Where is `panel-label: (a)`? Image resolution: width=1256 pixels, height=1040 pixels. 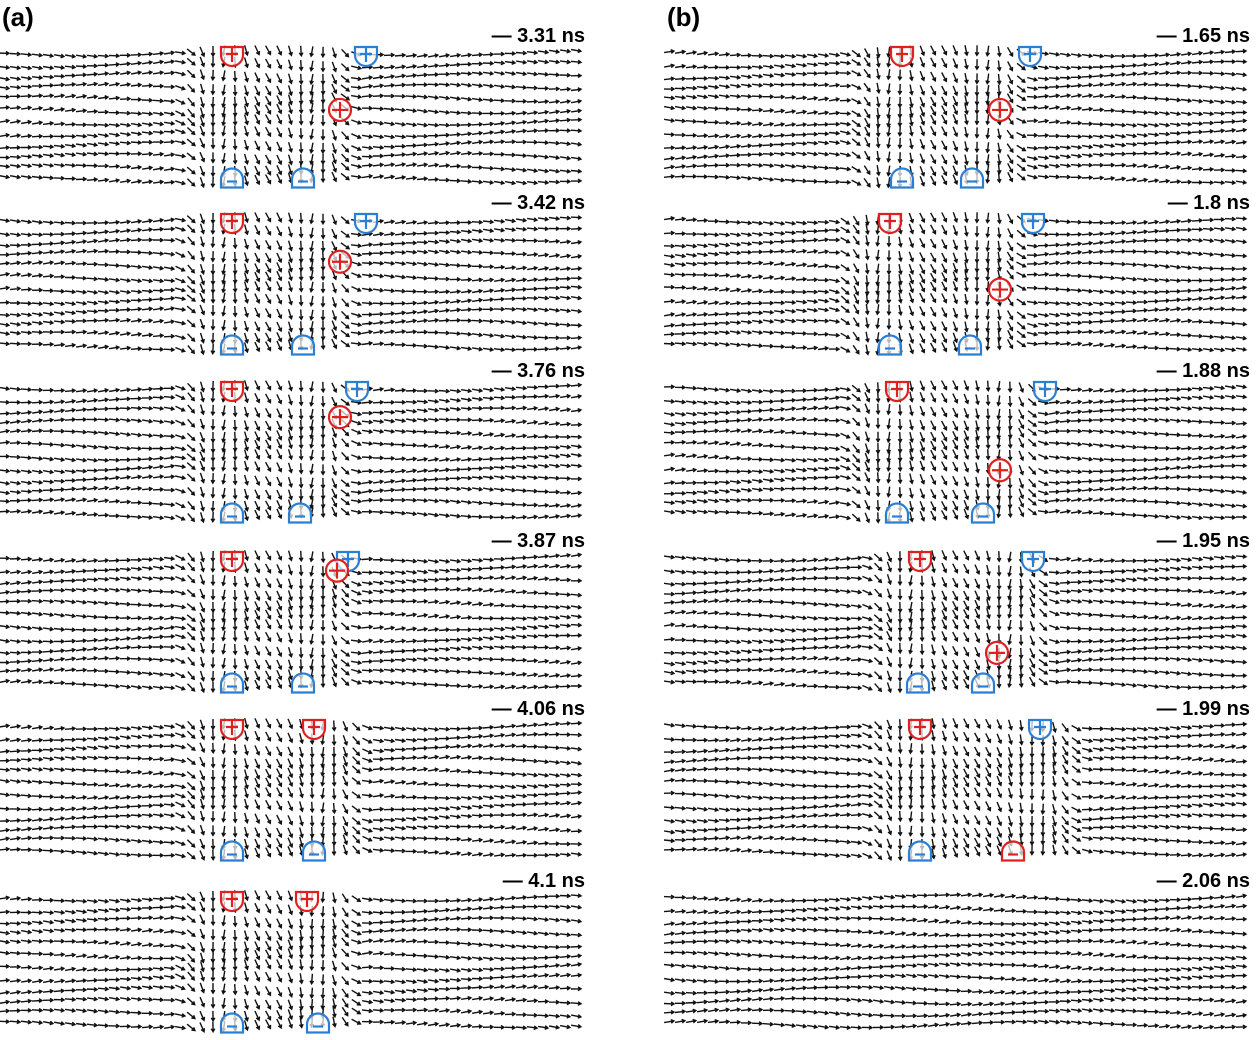
panel-label: (a) is located at coordinates (18, 17).